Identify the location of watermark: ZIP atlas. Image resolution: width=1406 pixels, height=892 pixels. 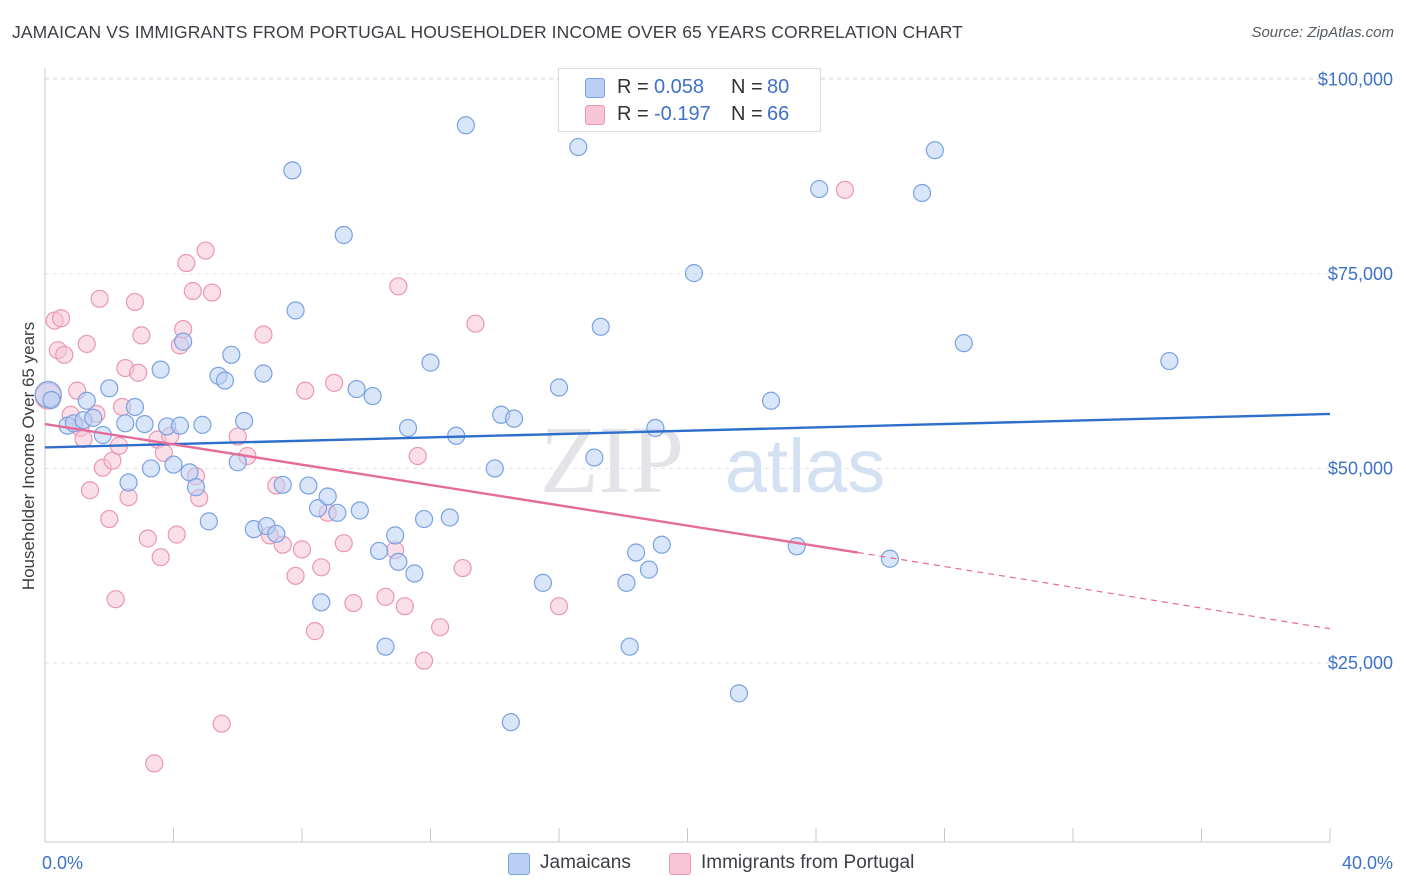
(712, 459).